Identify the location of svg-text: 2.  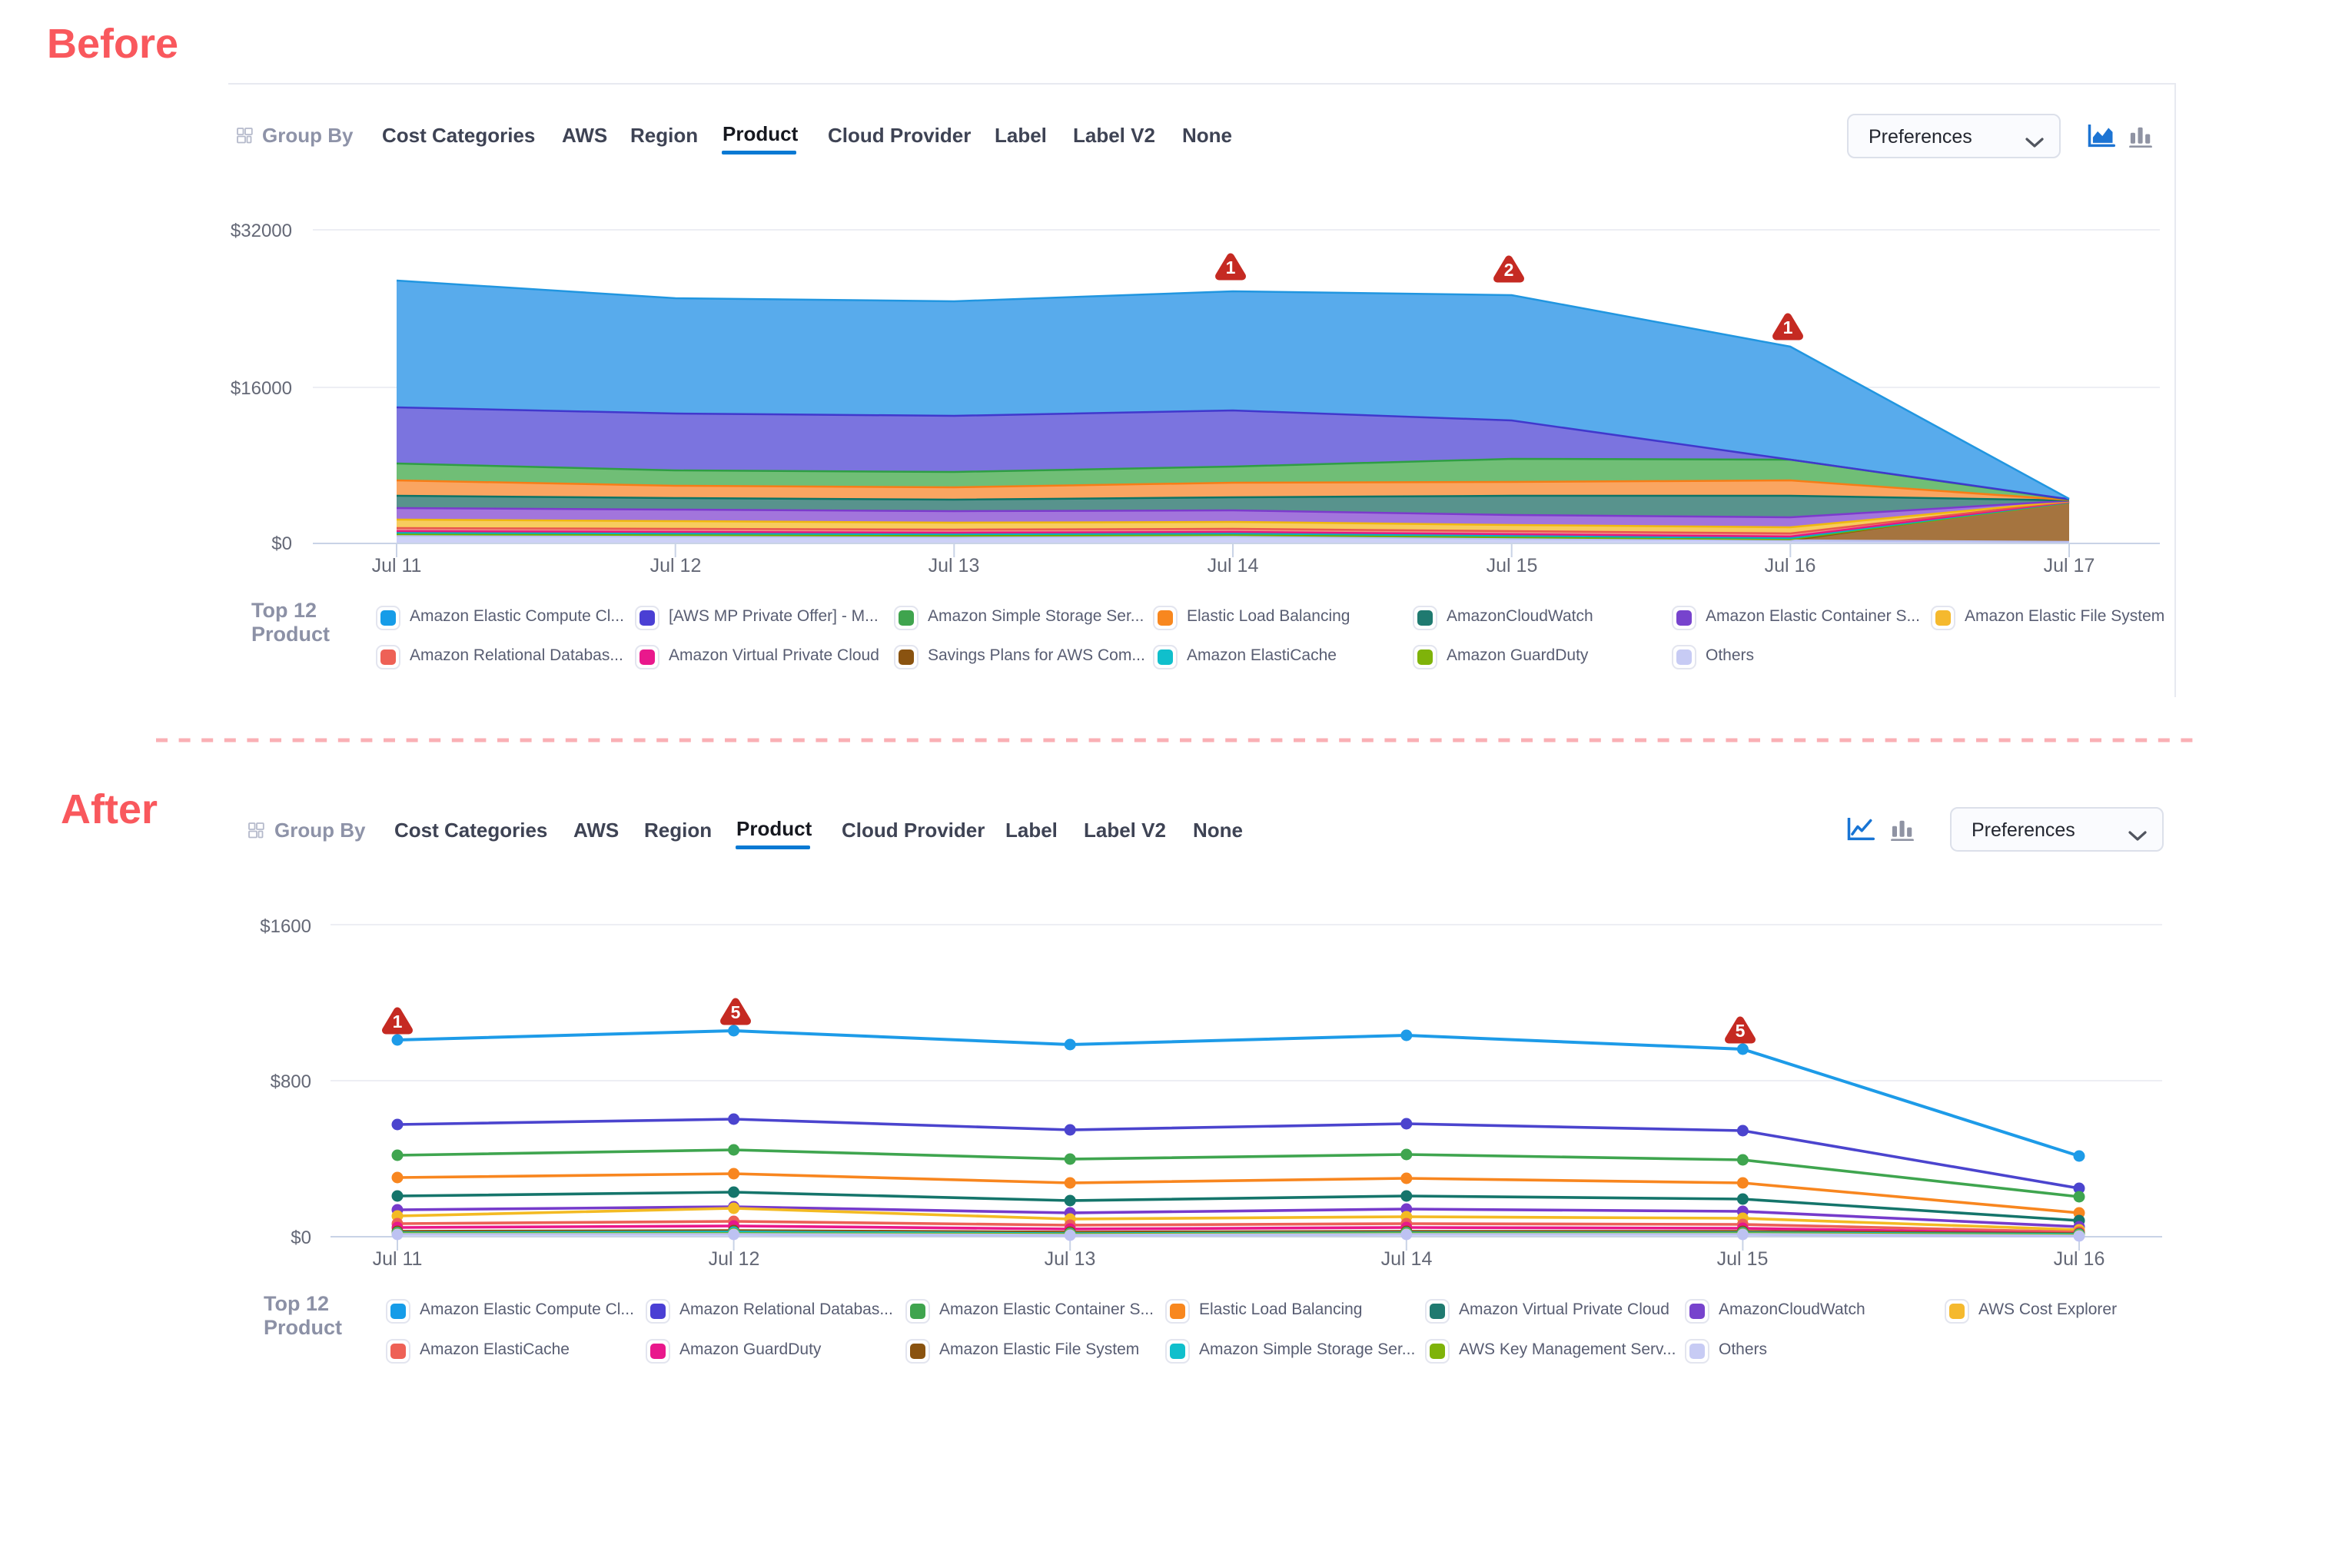
(1509, 270).